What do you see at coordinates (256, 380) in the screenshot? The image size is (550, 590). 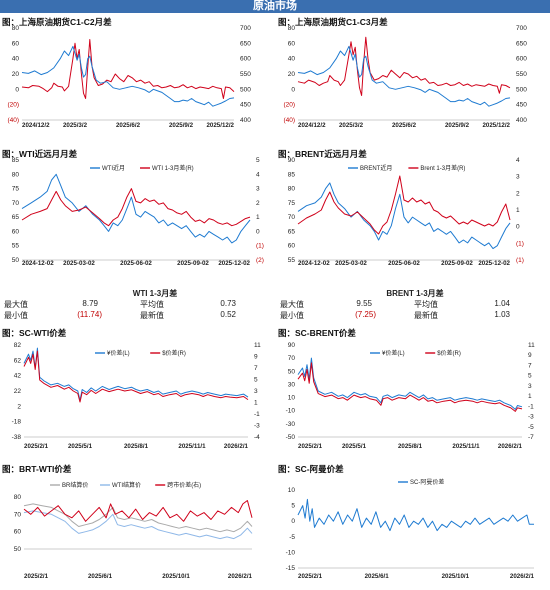 I see `c5-yright-tick-3: 5` at bounding box center [256, 380].